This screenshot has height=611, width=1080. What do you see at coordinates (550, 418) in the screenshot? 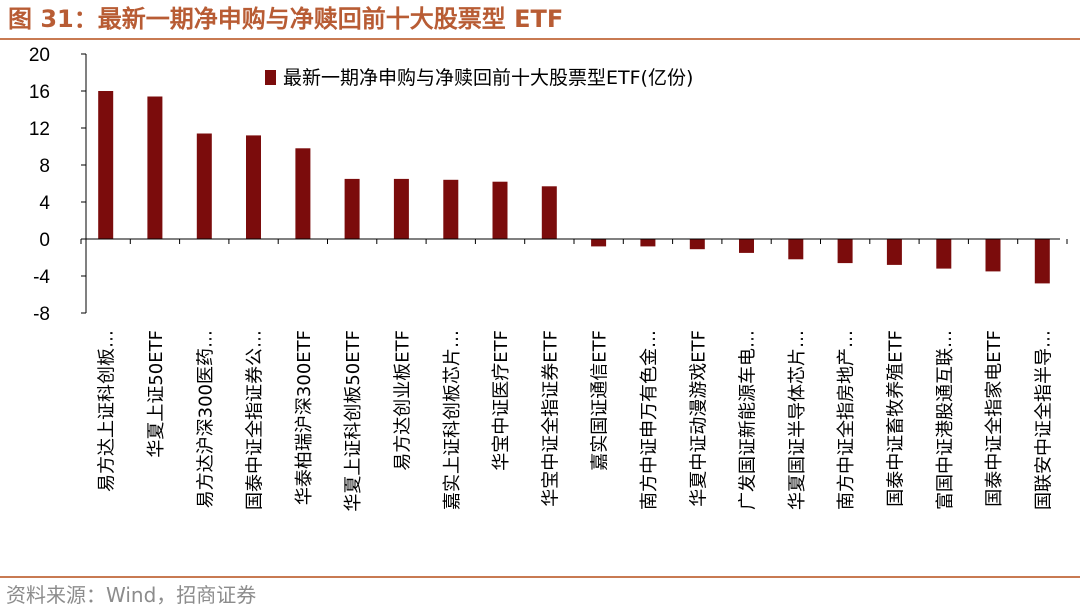
I see `category-label: 华宝中证全指证券ETF` at bounding box center [550, 418].